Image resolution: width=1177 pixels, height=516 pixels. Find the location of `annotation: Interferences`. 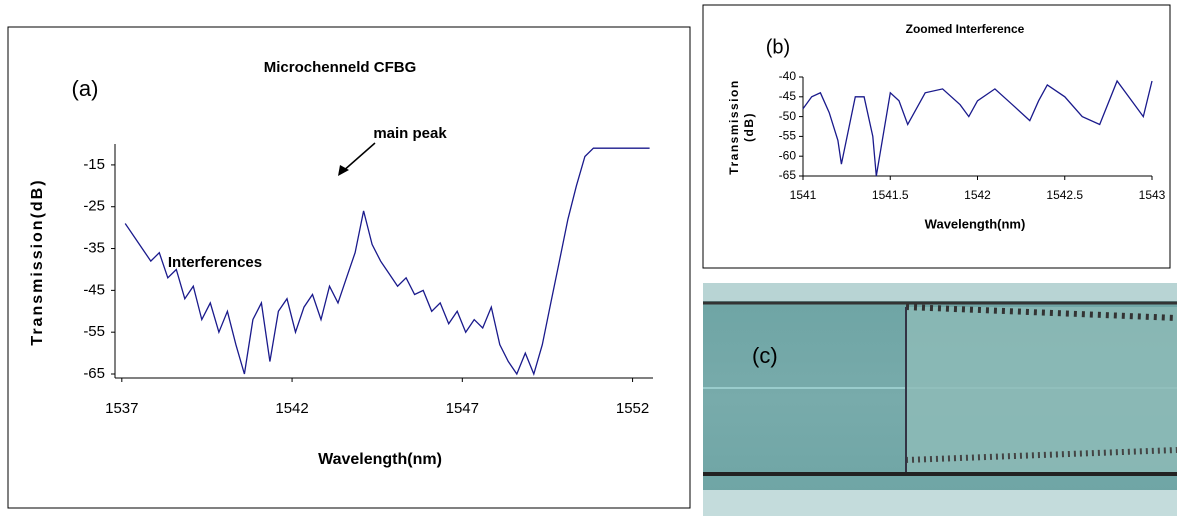

annotation: Interferences is located at coordinates (215, 262).